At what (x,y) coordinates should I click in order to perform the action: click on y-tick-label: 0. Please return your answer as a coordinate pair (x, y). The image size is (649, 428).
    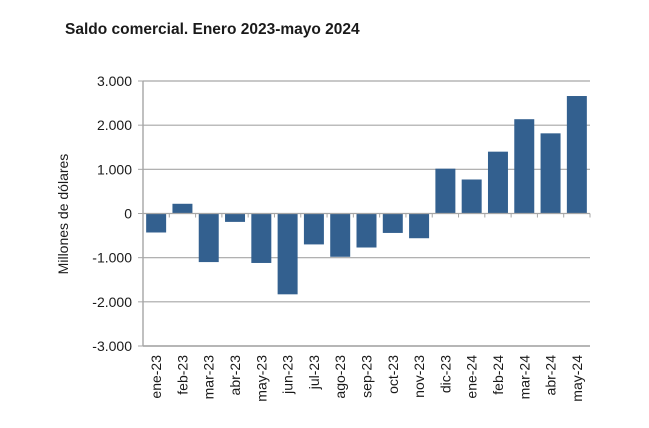
    Looking at the image, I should click on (128, 214).